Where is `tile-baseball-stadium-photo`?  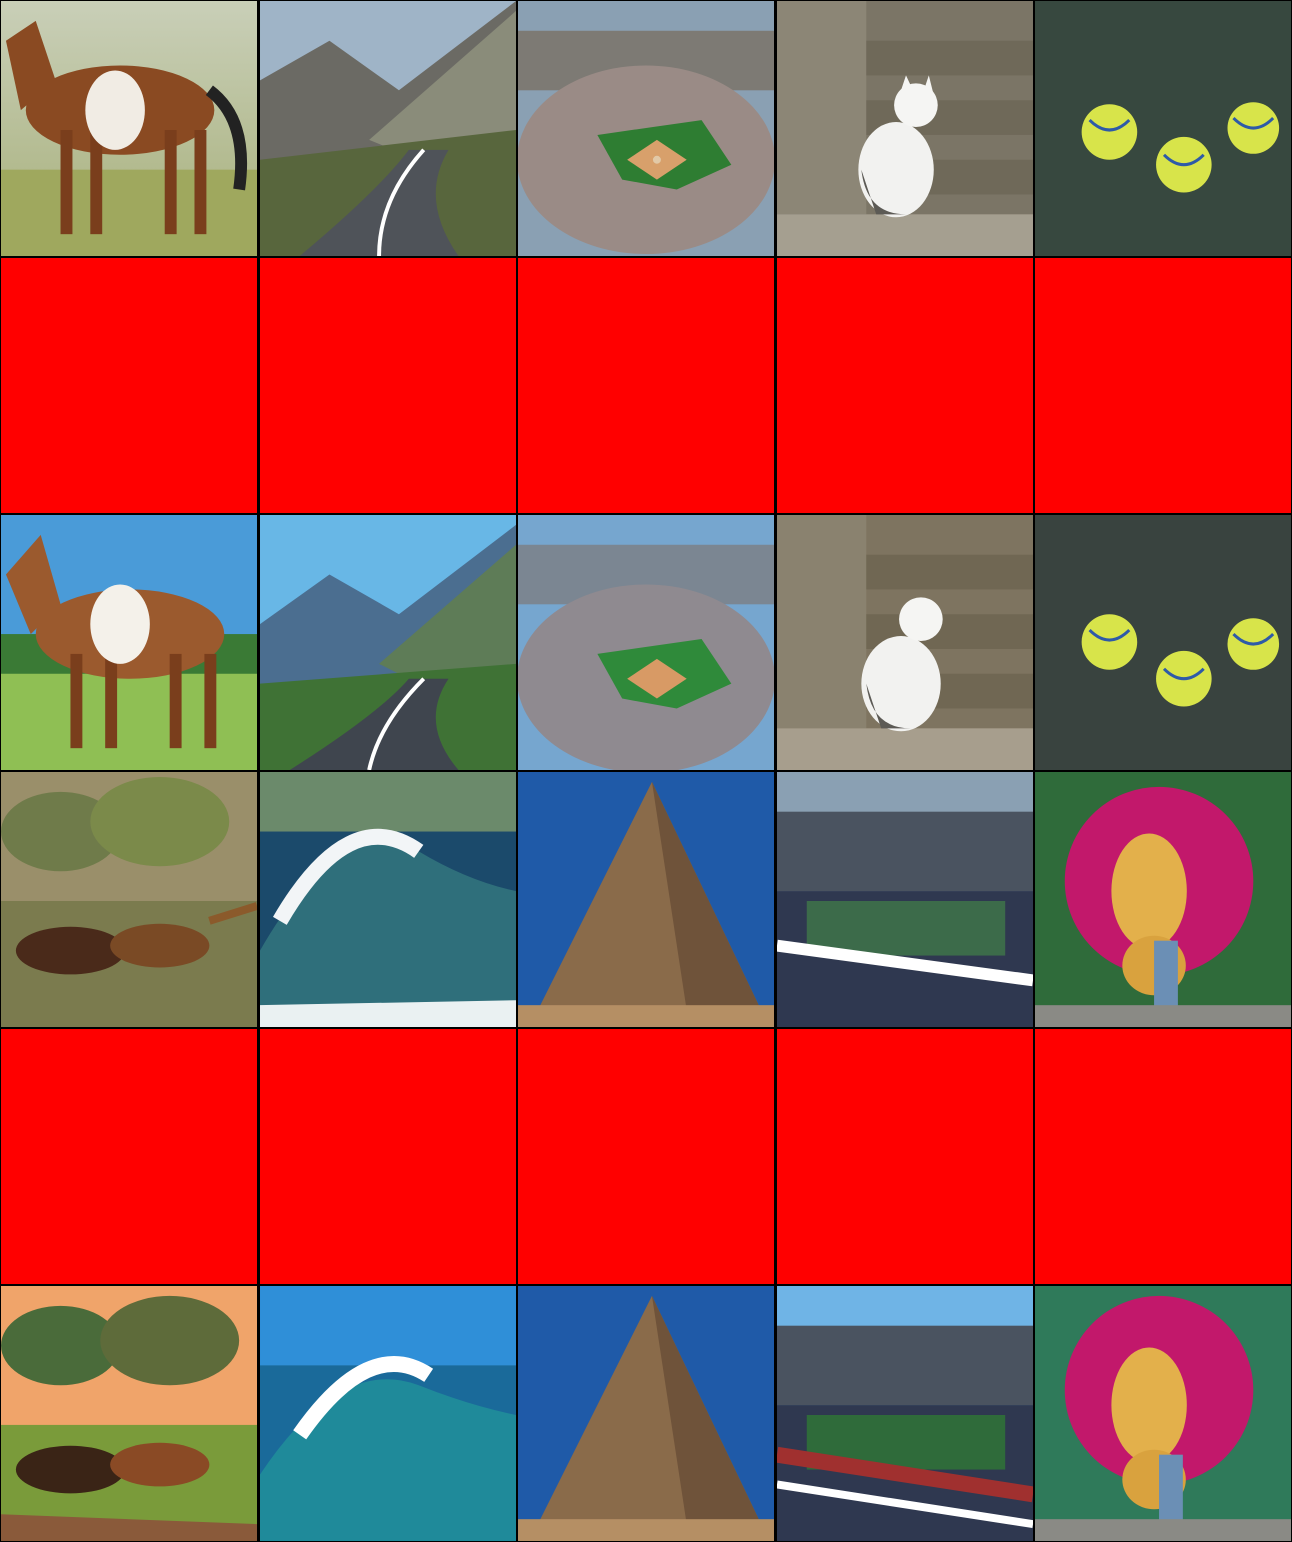
tile-baseball-stadium-photo is located at coordinates (646, 128).